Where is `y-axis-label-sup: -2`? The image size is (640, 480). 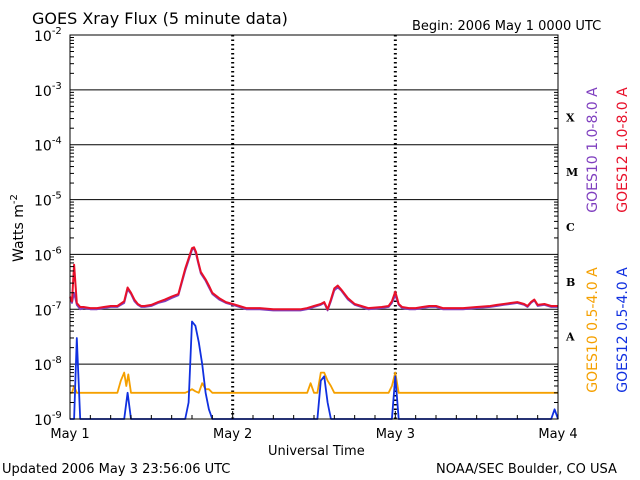
y-axis-label-sup: -2 is located at coordinates (14, 199).